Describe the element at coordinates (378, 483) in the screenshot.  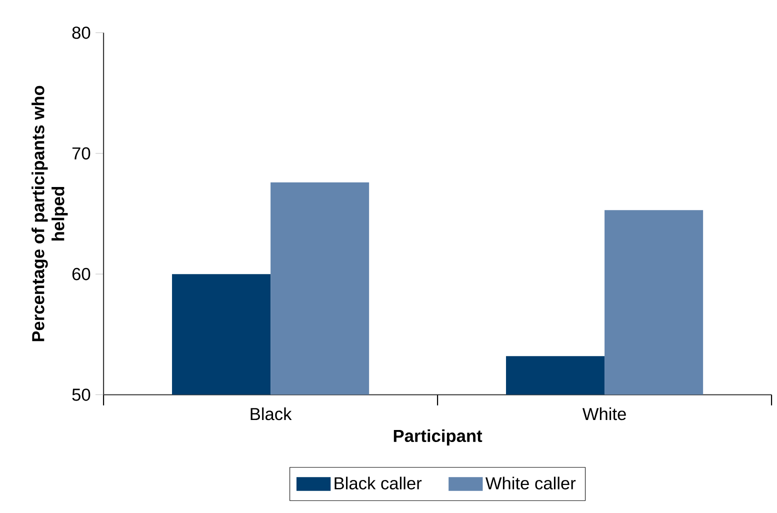
I see `legend-label: Black caller` at that location.